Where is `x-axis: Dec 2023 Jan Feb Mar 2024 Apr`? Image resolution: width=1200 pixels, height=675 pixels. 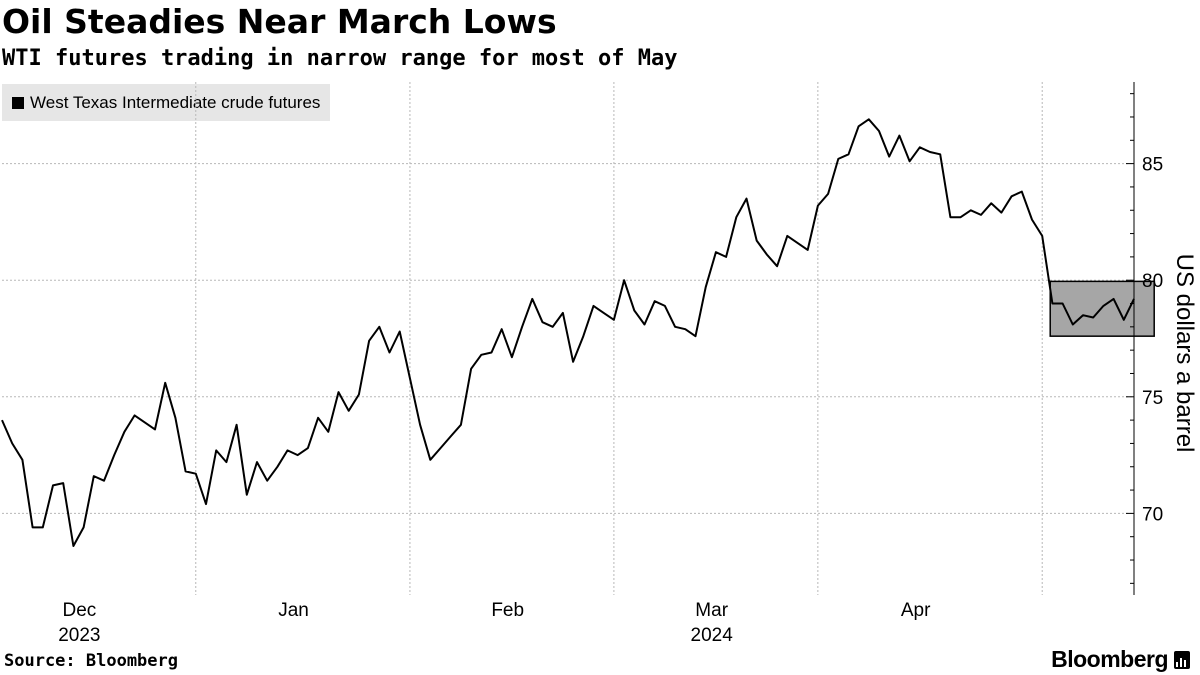
x-axis: Dec 2023 Jan Feb Mar 2024 Apr is located at coordinates (494, 623).